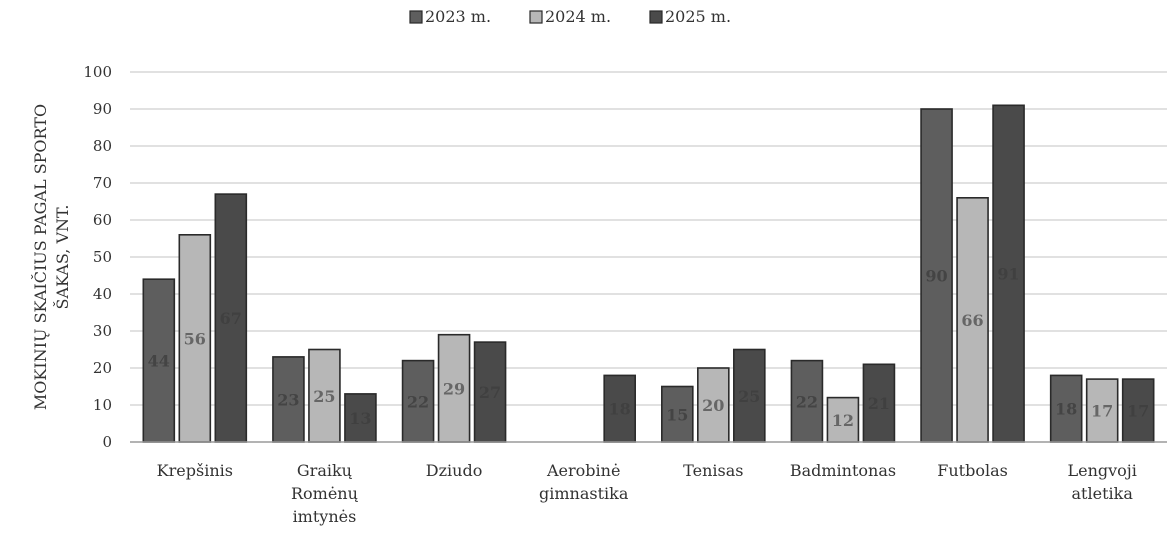  I want to click on x-category-label: Futbolas, so click(972, 470).